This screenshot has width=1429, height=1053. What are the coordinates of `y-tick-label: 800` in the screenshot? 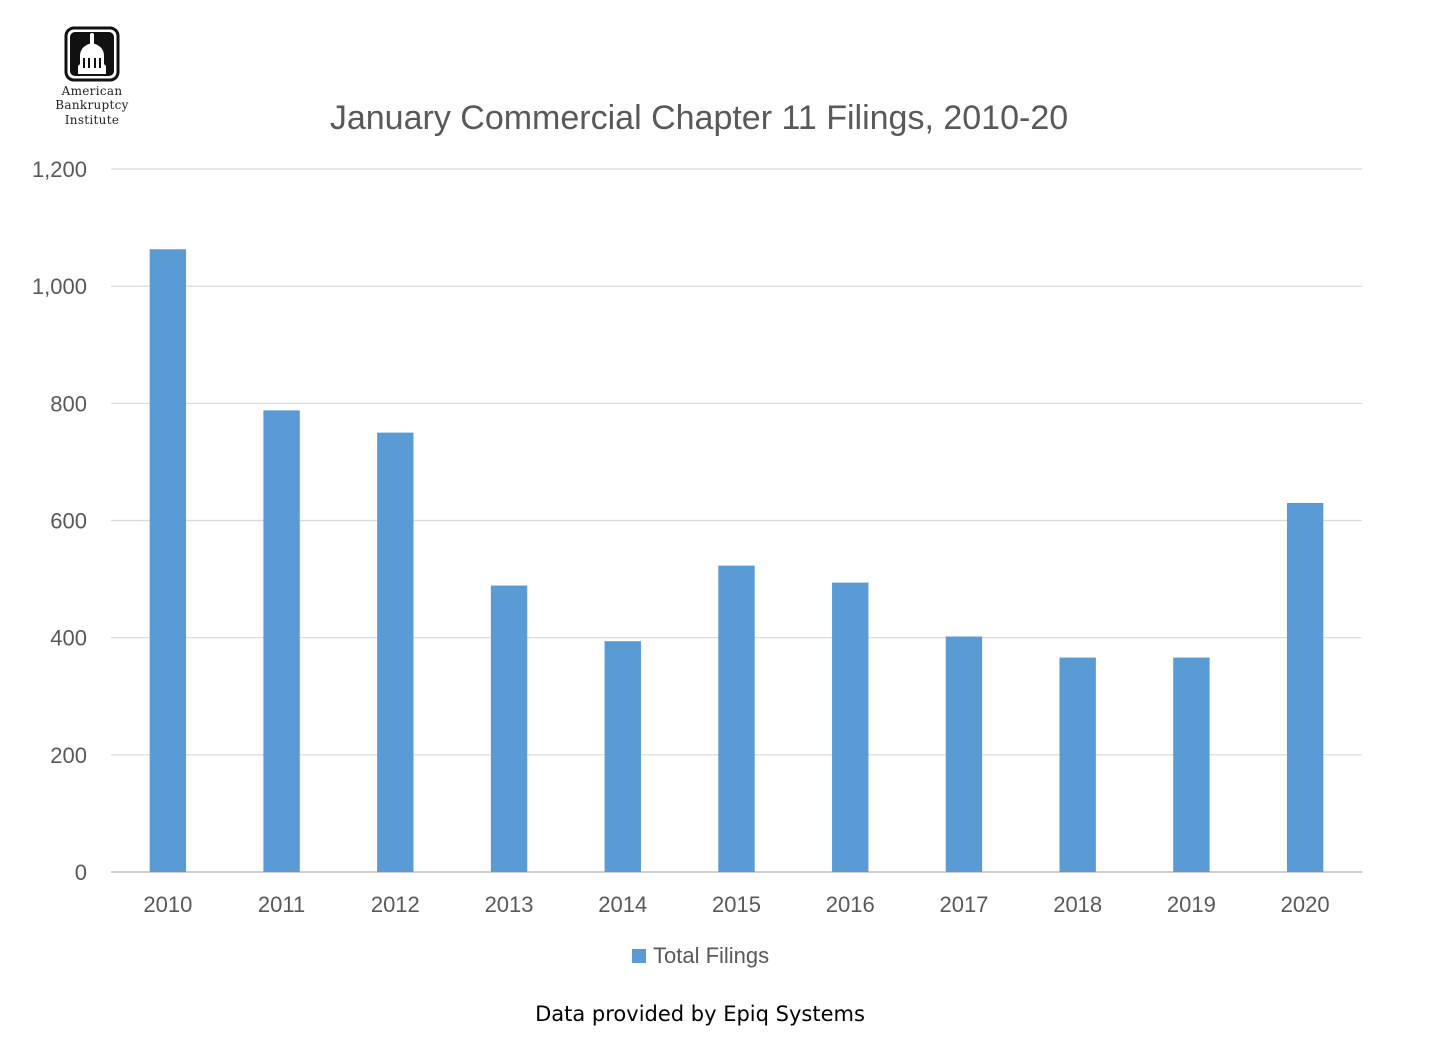 It's located at (68, 403).